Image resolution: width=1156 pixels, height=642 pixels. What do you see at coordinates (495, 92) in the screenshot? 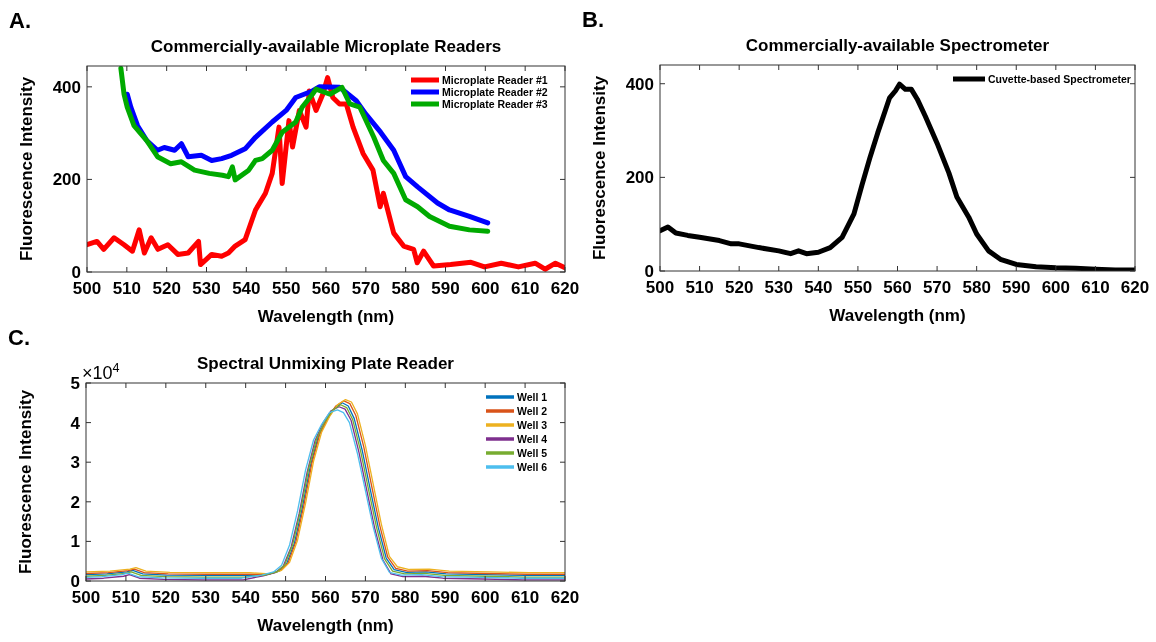
I see `legend-label: Microplate Reader #2` at bounding box center [495, 92].